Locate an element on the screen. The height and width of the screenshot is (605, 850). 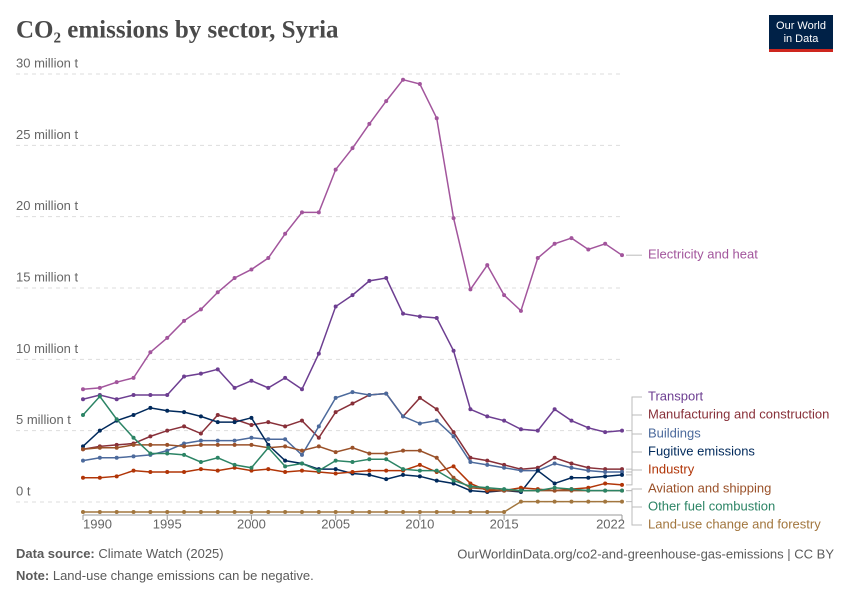
logo is located at coordinates (801, 33).